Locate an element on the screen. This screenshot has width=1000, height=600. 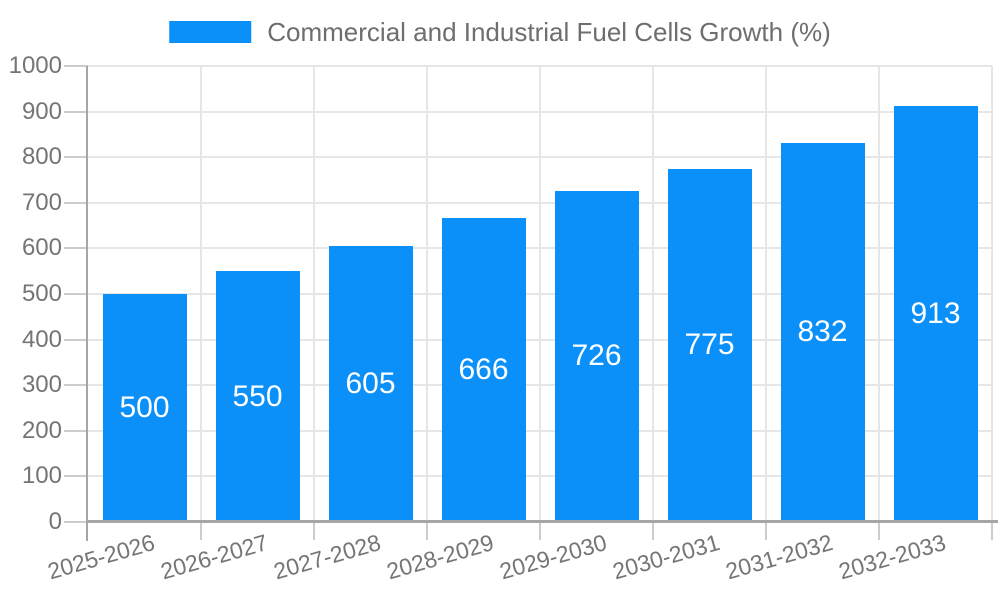
y-axis-tick-label: 400 is located at coordinates (41, 339).